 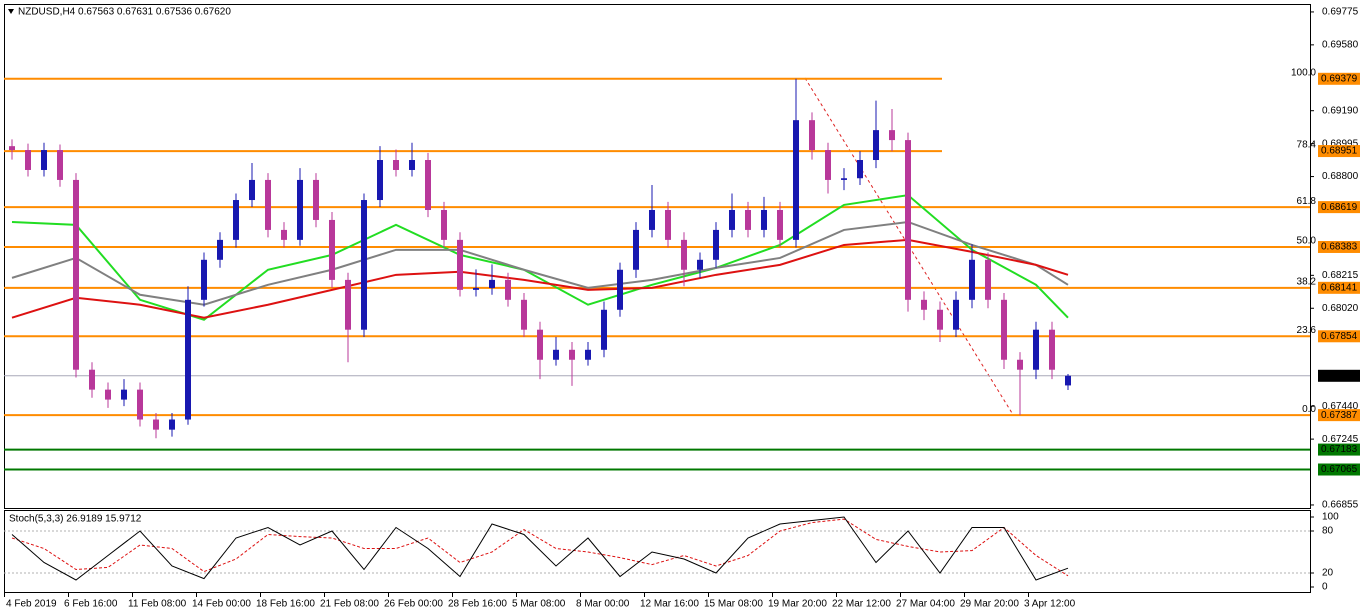 I want to click on fib-price-label: 0.67854, so click(x=1339, y=336).